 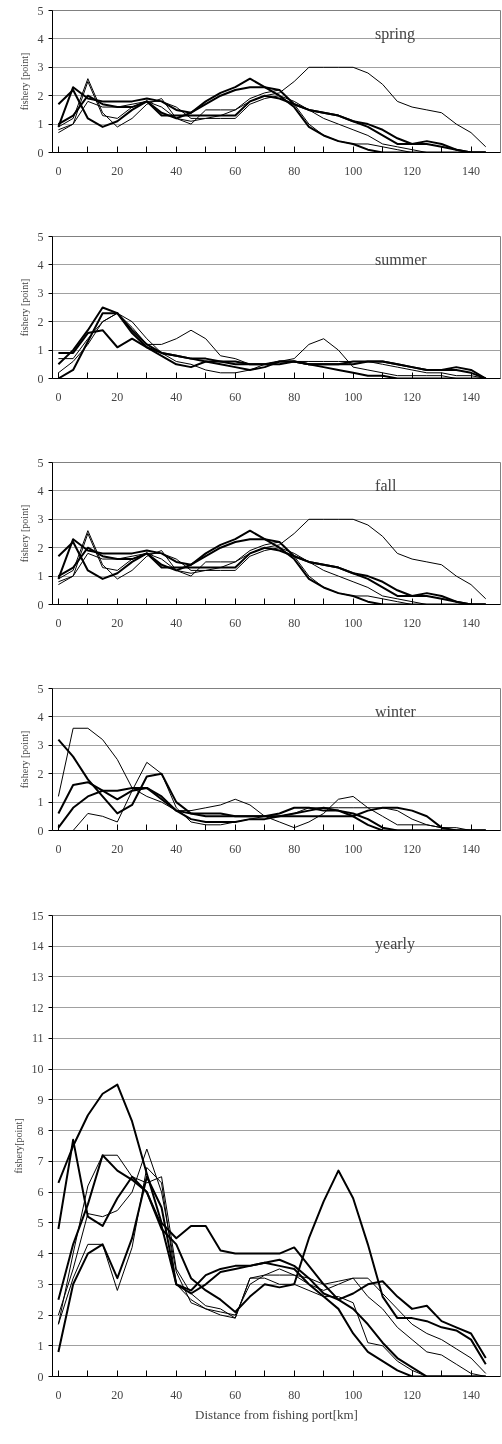 I want to click on text: summer, so click(x=401, y=259).